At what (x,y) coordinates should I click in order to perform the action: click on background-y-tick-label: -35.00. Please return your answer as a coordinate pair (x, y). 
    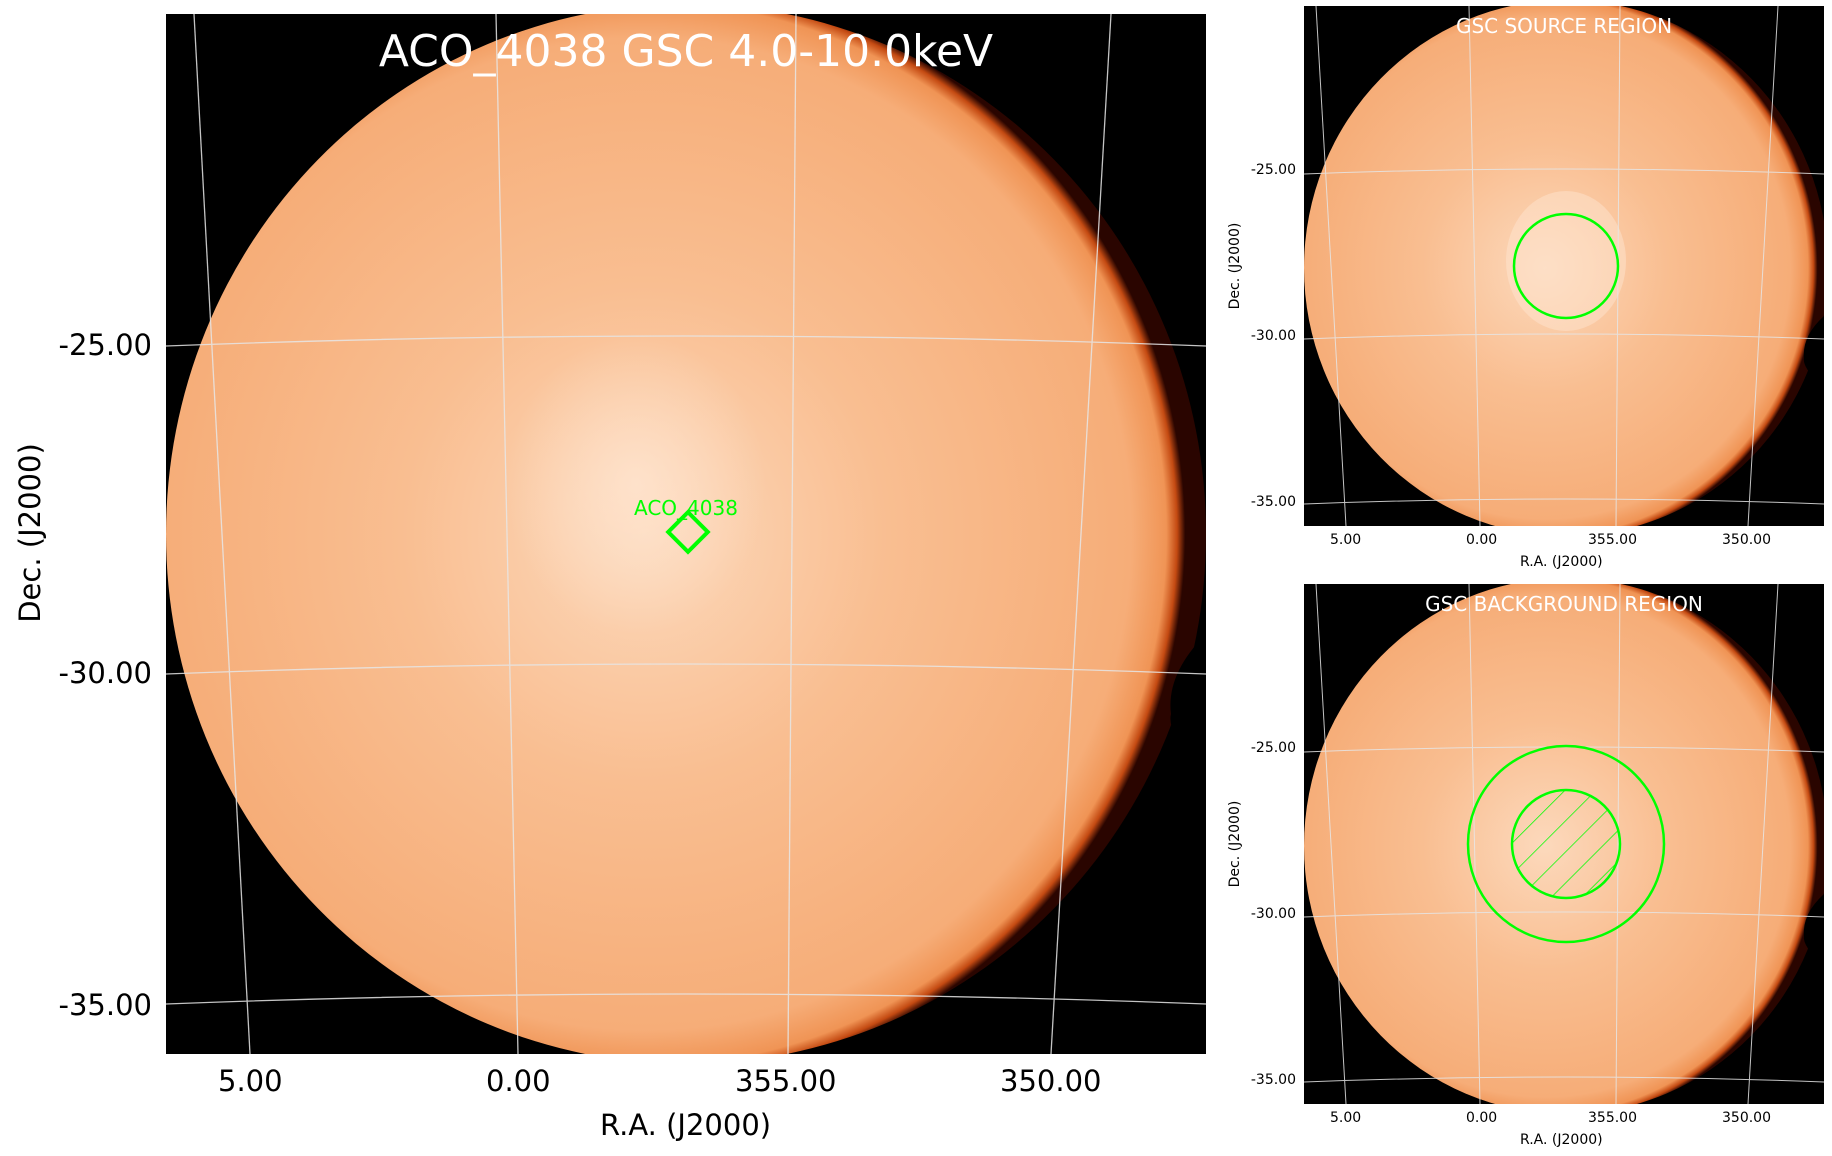
    Looking at the image, I should click on (1273, 1080).